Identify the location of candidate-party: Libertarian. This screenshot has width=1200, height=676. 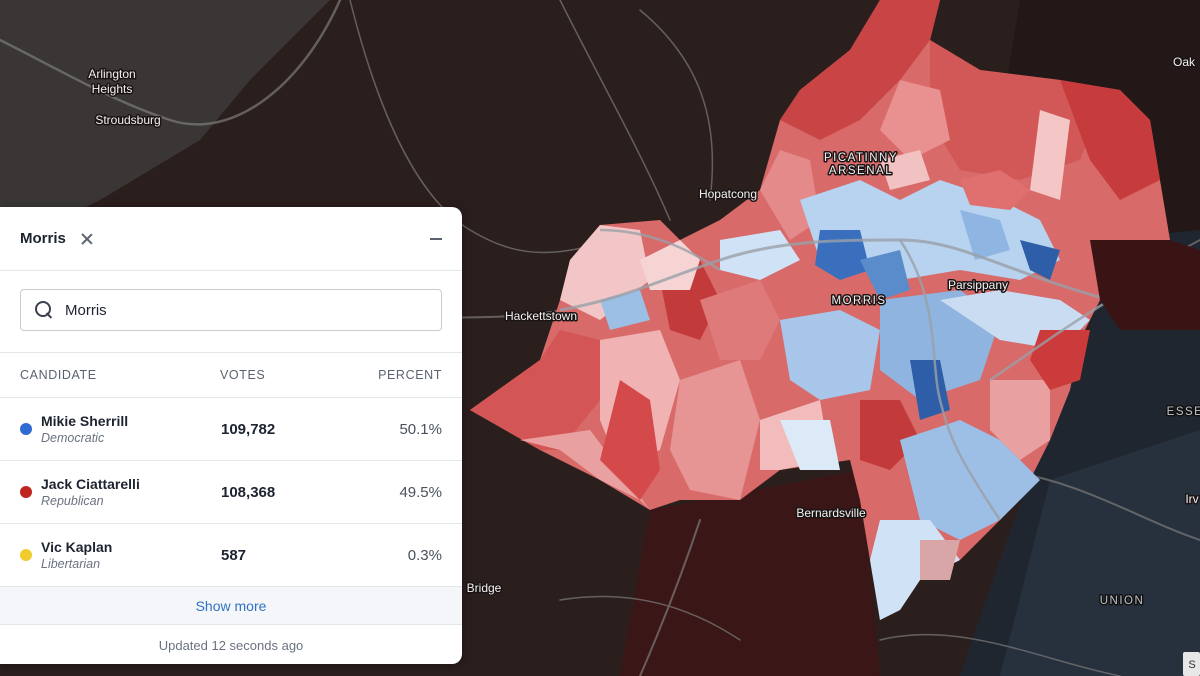
(131, 564).